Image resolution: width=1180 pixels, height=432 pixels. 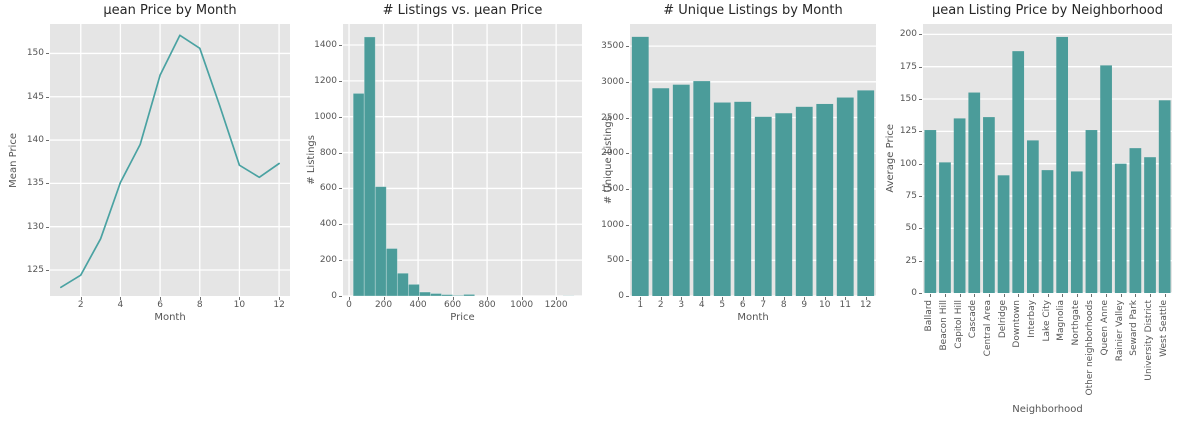 I want to click on y-tick-label: 175, so click(x=908, y=66).